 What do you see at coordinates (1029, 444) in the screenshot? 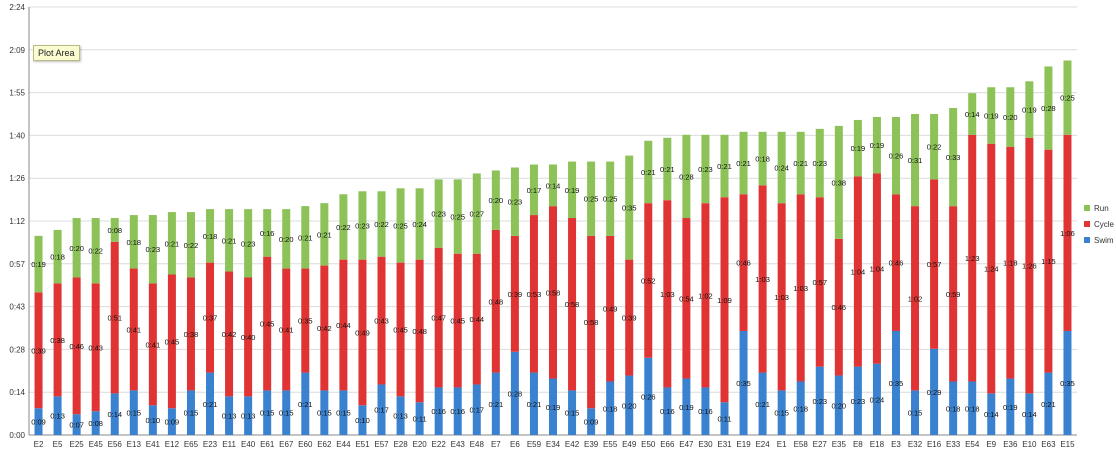
I see `x-tick-label: E10` at bounding box center [1029, 444].